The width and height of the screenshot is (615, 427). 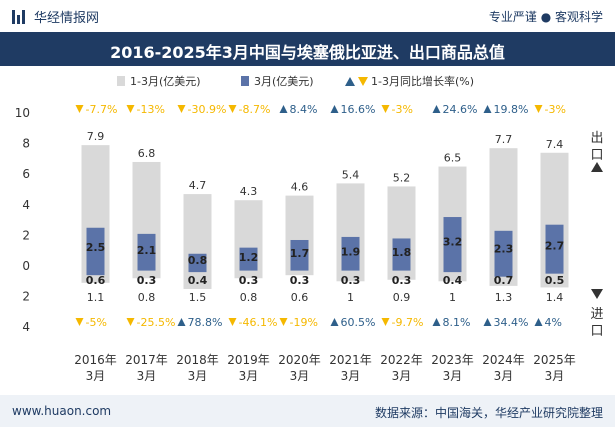 What do you see at coordinates (146, 360) in the screenshot?
I see `x-tick-label-year: 2017年` at bounding box center [146, 360].